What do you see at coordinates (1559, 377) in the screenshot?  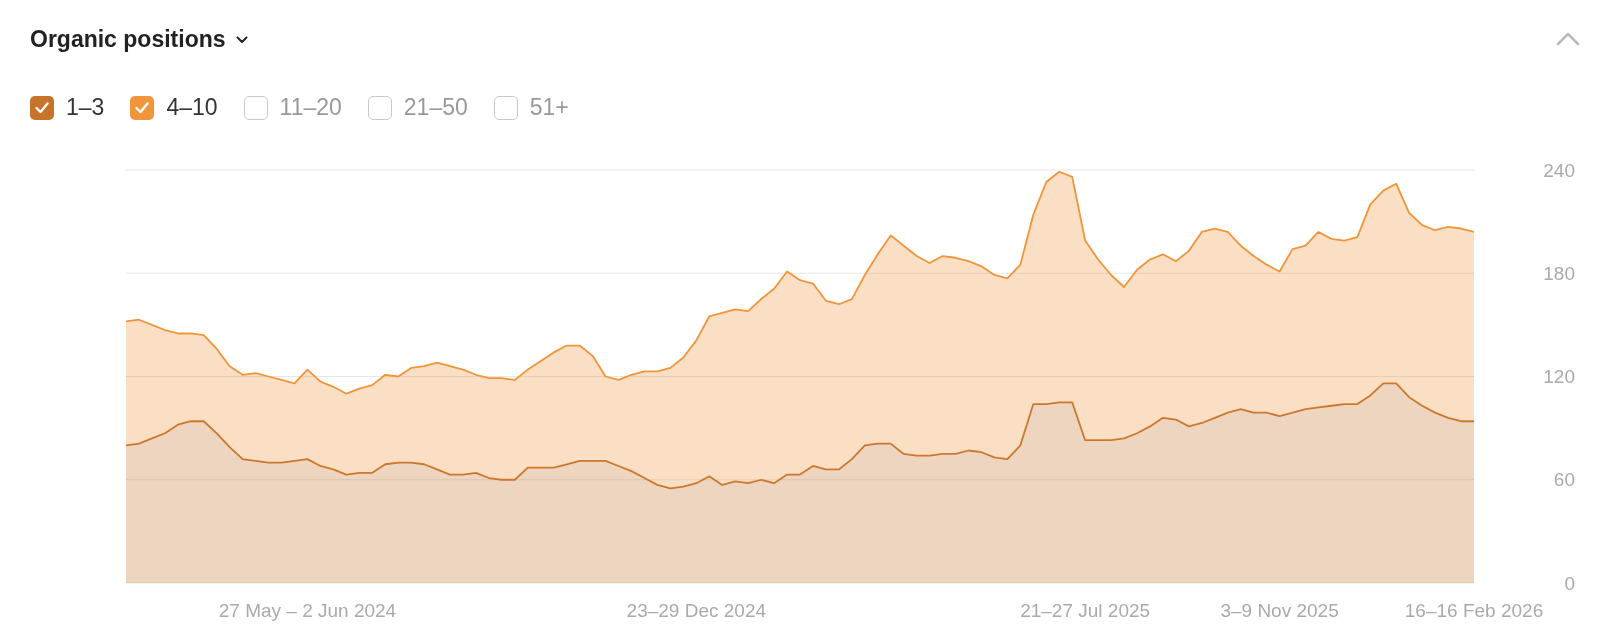 I see `y-tick-label: 120` at bounding box center [1559, 377].